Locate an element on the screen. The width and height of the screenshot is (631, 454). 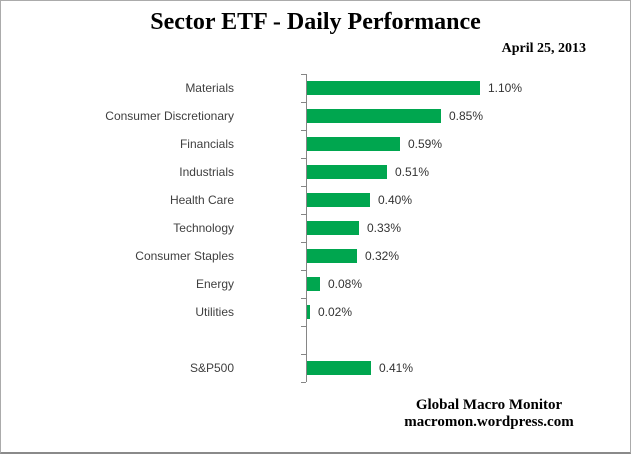
value-label: 0.33% is located at coordinates (384, 228).